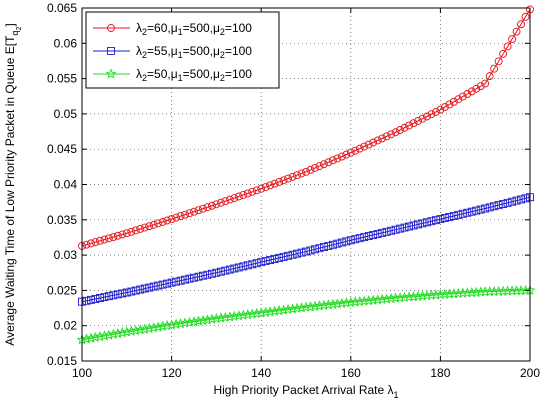  I want to click on y-axis-label-subsub: 2, so click(19, 29).